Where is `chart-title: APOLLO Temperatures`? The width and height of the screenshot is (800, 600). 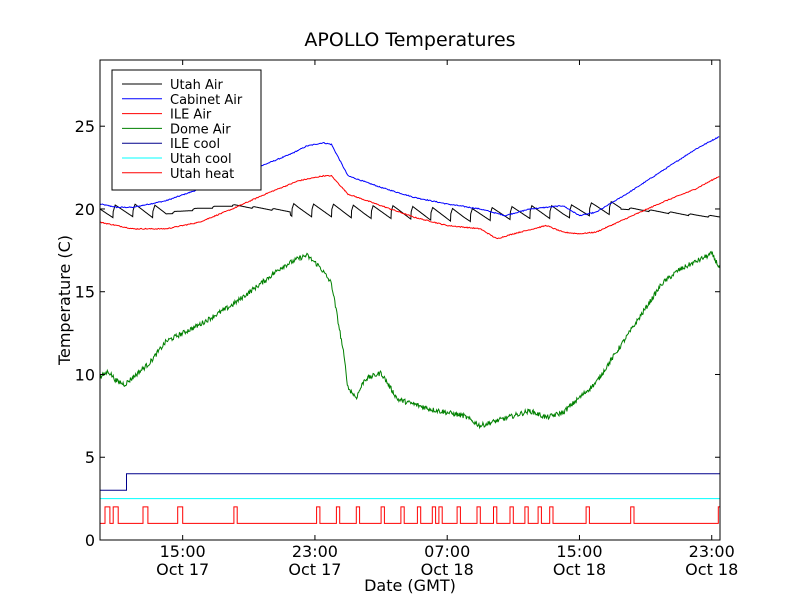 chart-title: APOLLO Temperatures is located at coordinates (409, 40).